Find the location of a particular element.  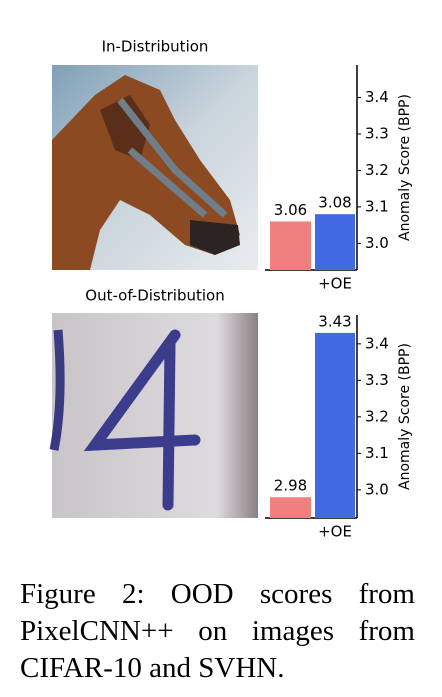

digit-image is located at coordinates (153, 415).